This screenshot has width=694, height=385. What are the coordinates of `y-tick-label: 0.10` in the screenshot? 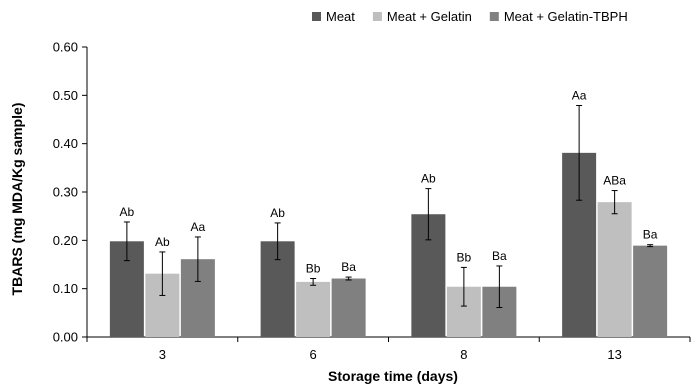 It's located at (65, 288).